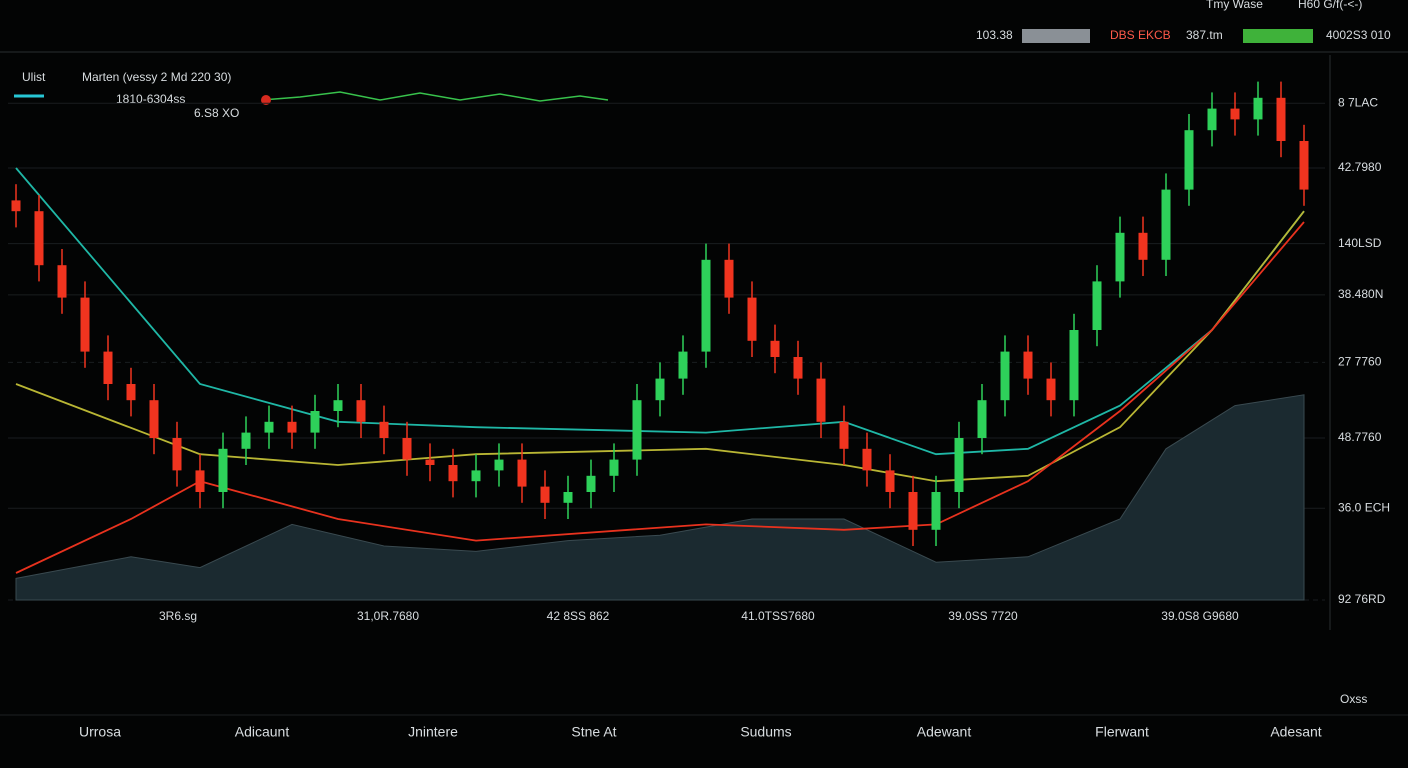  What do you see at coordinates (388, 616) in the screenshot?
I see `x-tick-label: 31,0R.7680` at bounding box center [388, 616].